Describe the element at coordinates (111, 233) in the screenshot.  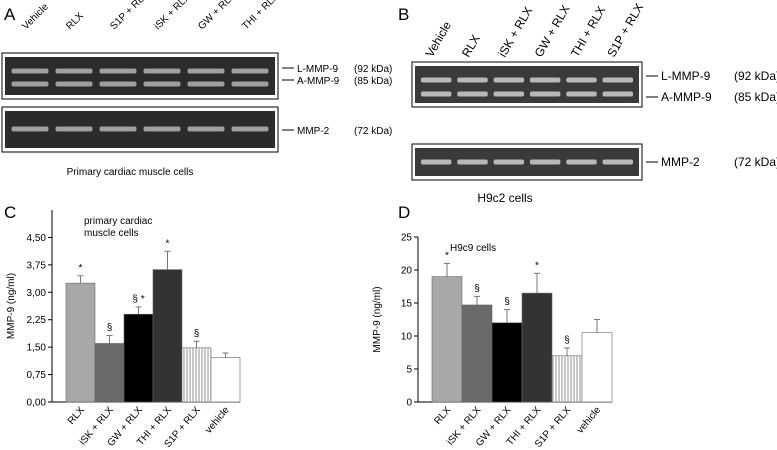
I see `chart-note: muscle cells` at that location.